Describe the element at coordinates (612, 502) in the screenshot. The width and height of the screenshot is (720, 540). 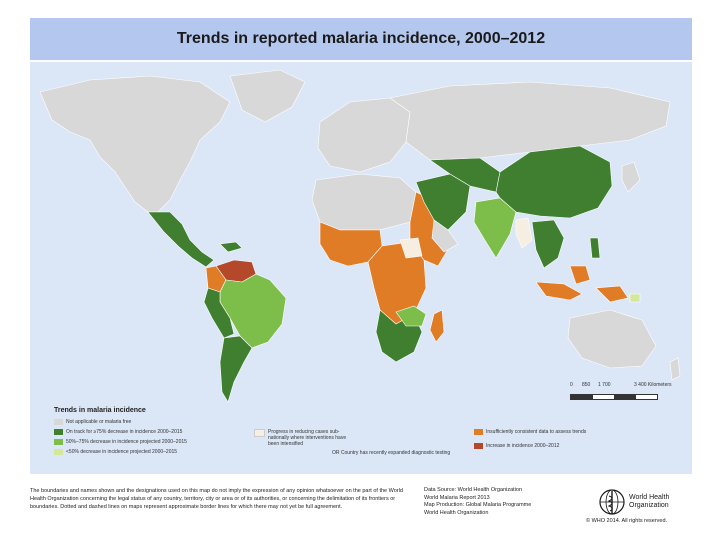
I see `who-emblem-icon` at that location.